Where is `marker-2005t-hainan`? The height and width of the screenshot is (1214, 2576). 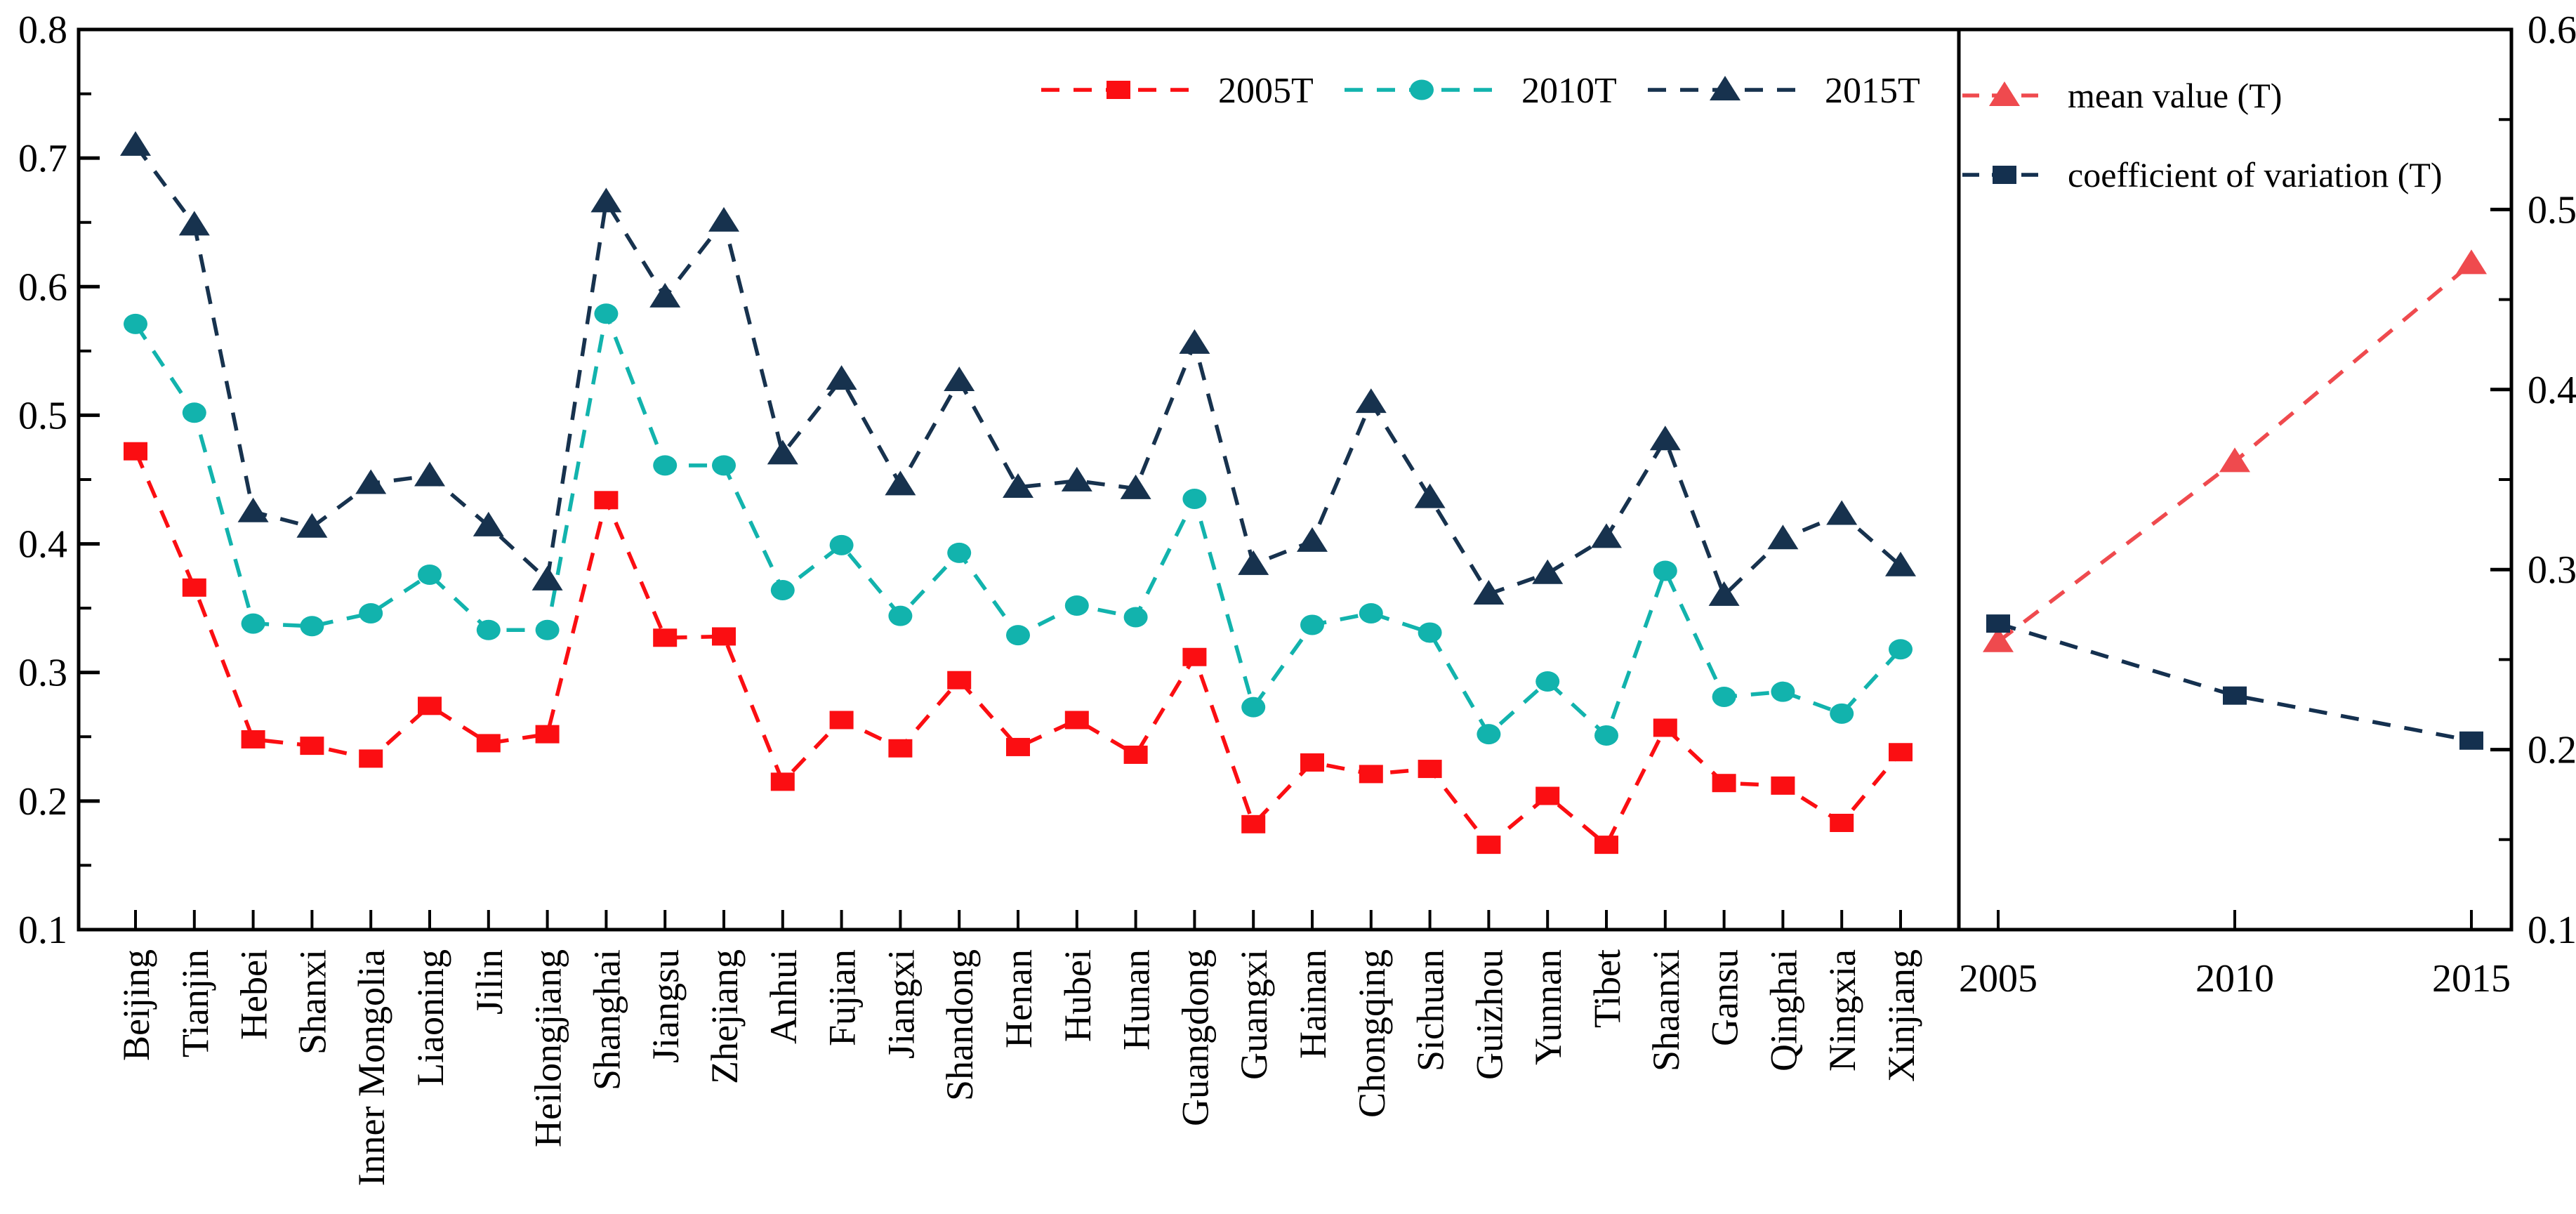 marker-2005t-hainan is located at coordinates (1312, 762).